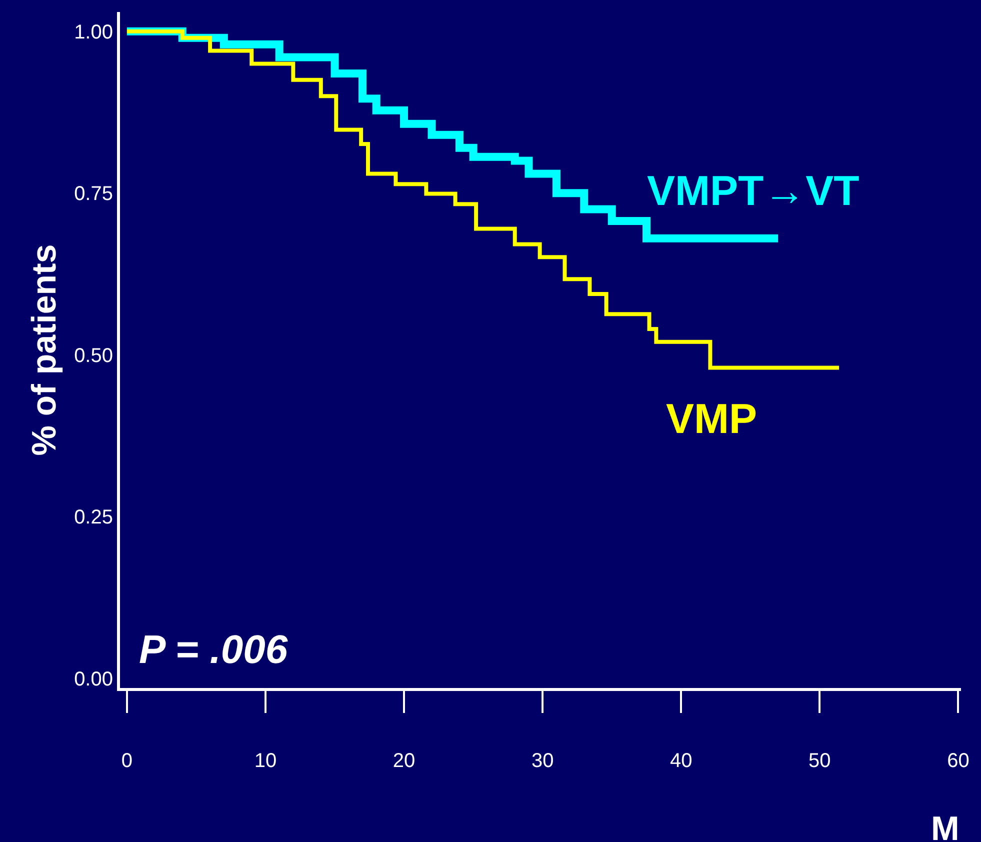 The height and width of the screenshot is (842, 981). Describe the element at coordinates (45, 350) in the screenshot. I see `y-axis-title: % of patients` at that location.